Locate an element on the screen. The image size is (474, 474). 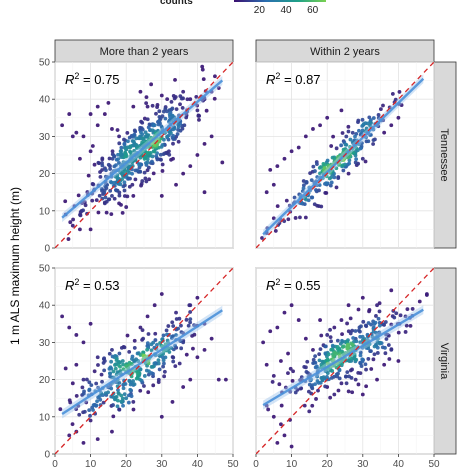
x-tick-label: 40 is located at coordinates (399, 464).